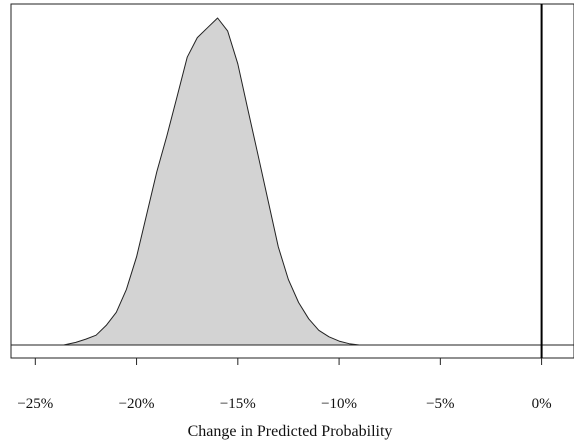  I want to click on x-tick-label: −20%, so click(137, 404).